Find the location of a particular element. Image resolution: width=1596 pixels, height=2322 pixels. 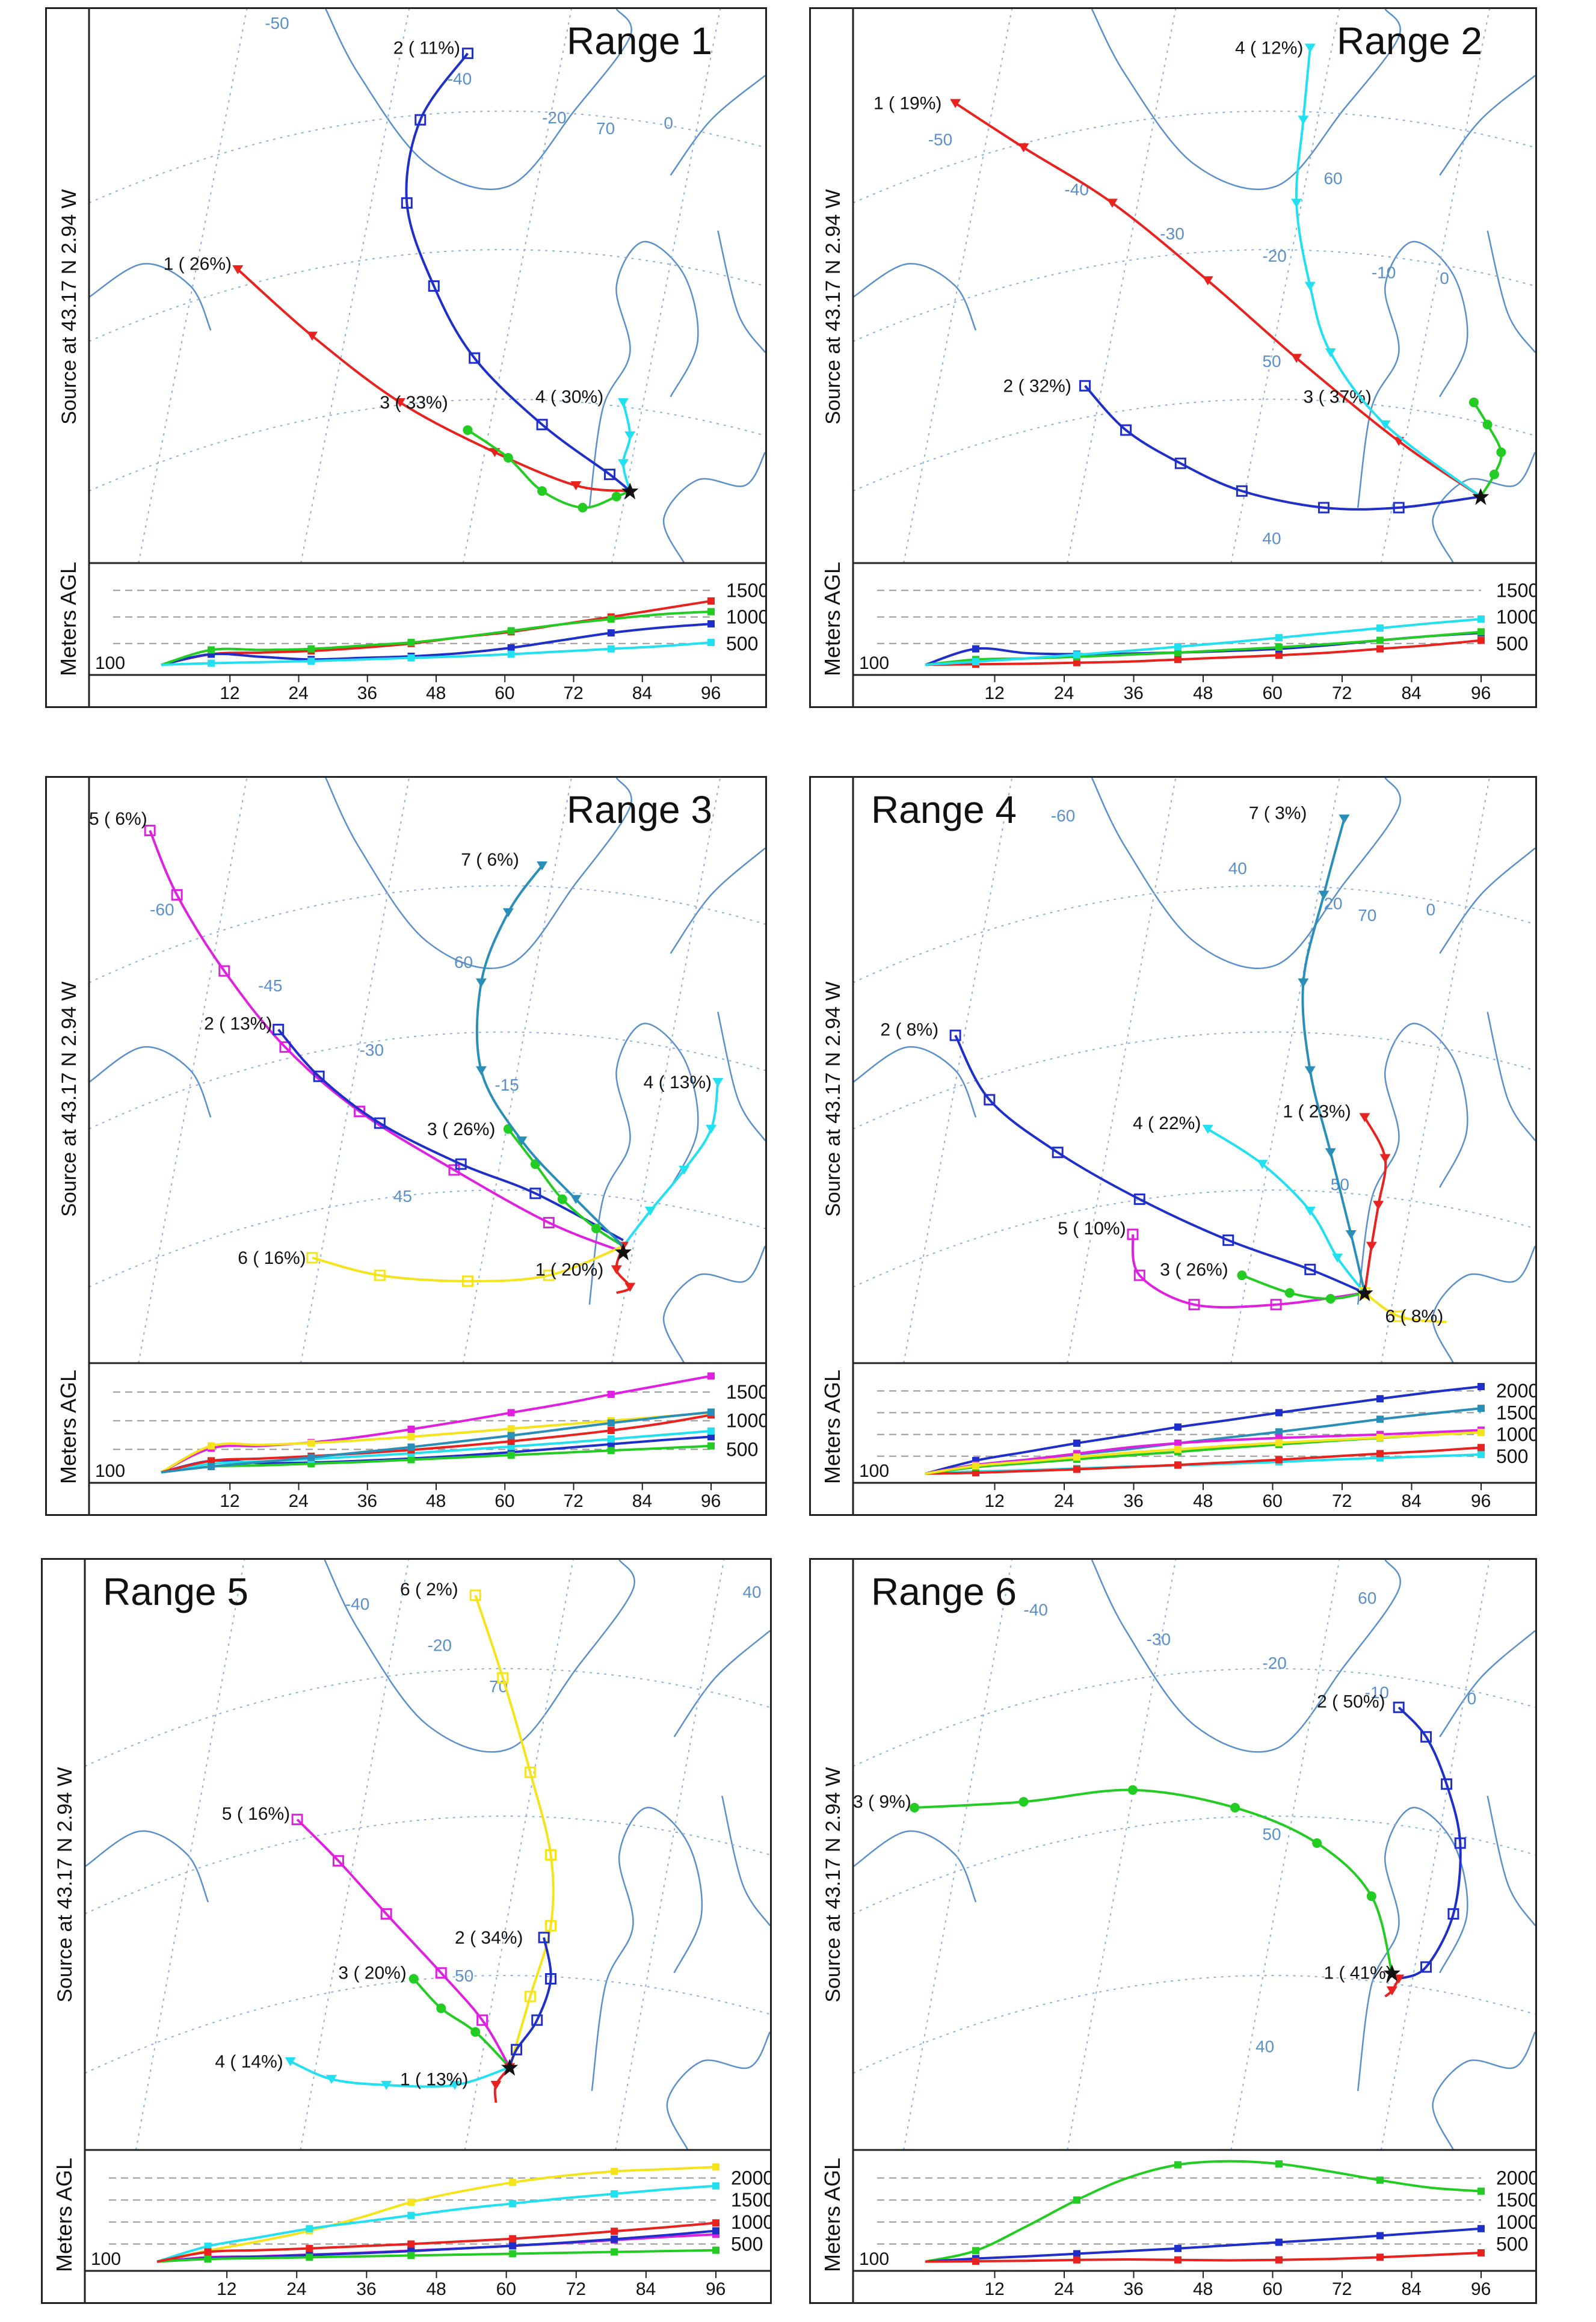

height-tick-label: 2000 is located at coordinates (1516, 1391).